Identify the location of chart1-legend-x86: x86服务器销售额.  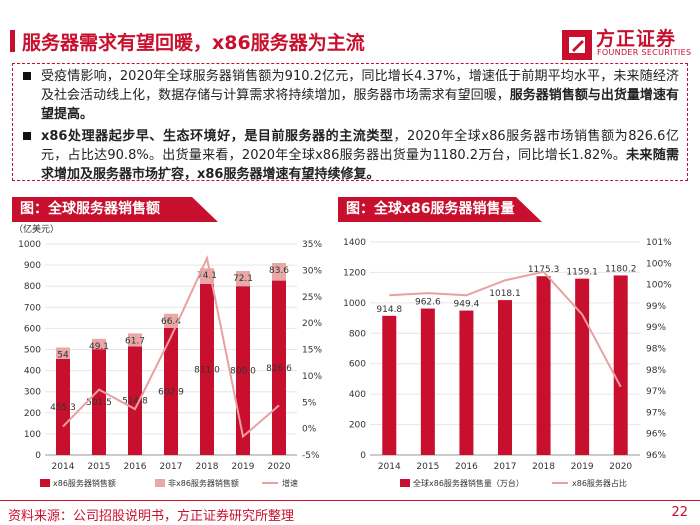
(84, 483).